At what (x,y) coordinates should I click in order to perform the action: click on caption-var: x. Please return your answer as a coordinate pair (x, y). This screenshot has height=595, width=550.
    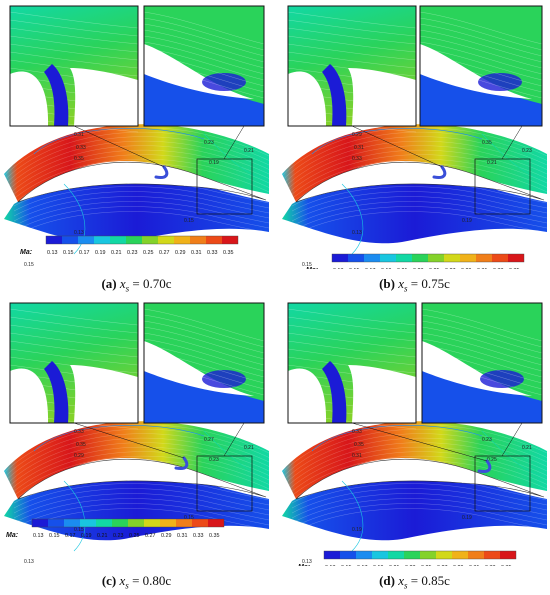
    Looking at the image, I should click on (122, 580).